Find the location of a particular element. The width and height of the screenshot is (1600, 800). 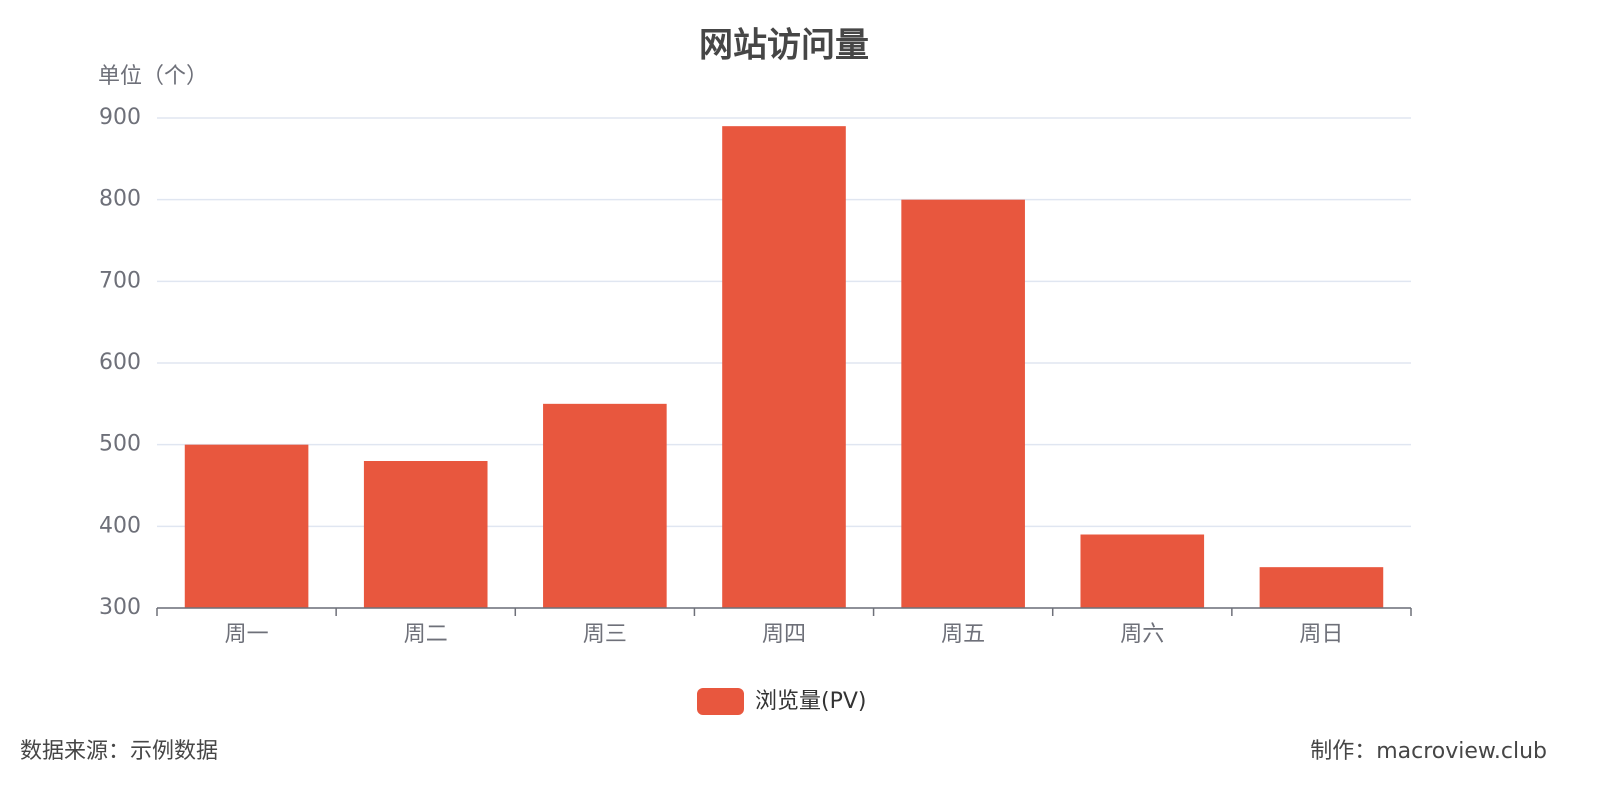

y-tick-label: 900 is located at coordinates (120, 117).